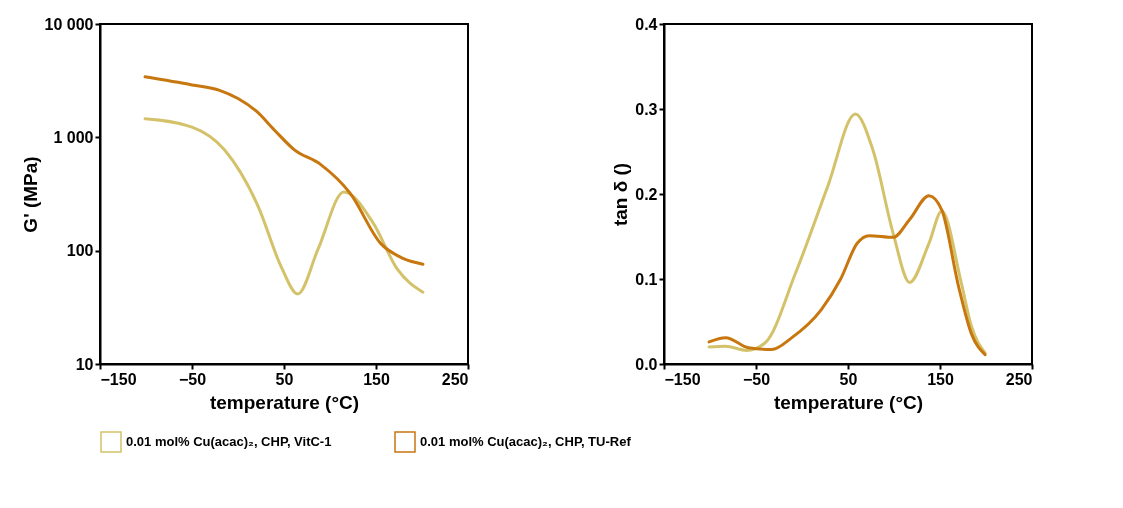  What do you see at coordinates (80, 251) in the screenshot?
I see `y-tick-label: 100` at bounding box center [80, 251].